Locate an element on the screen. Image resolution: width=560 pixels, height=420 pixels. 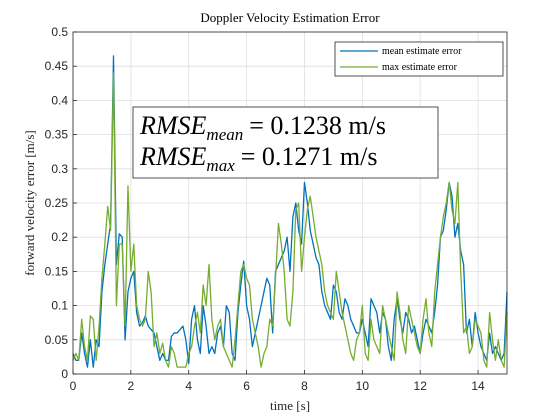
y-tick-label: 0.25 is located at coordinates (57, 203).